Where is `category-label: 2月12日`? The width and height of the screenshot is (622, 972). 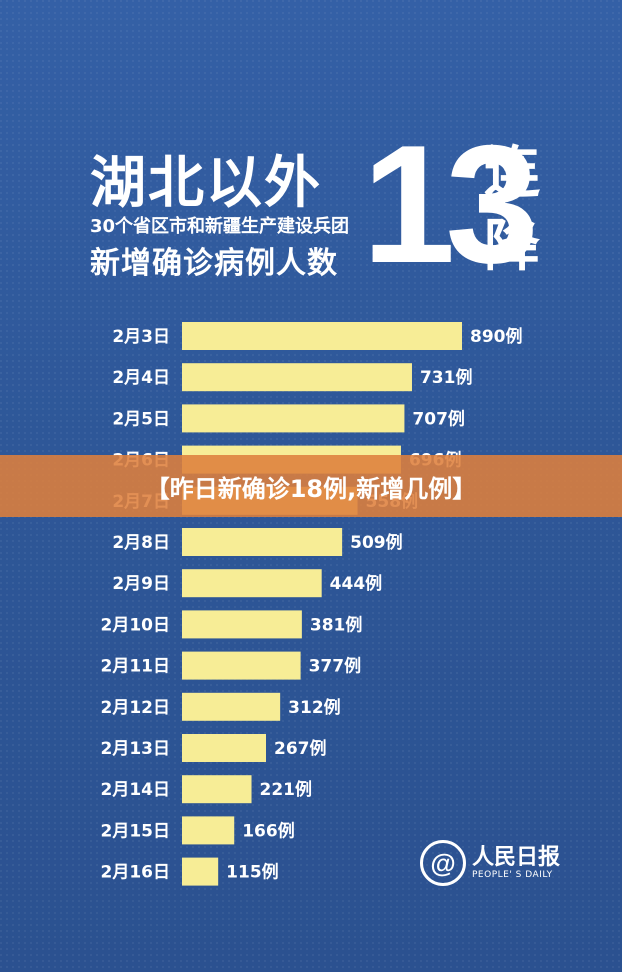
category-label: 2月12日 is located at coordinates (136, 708).